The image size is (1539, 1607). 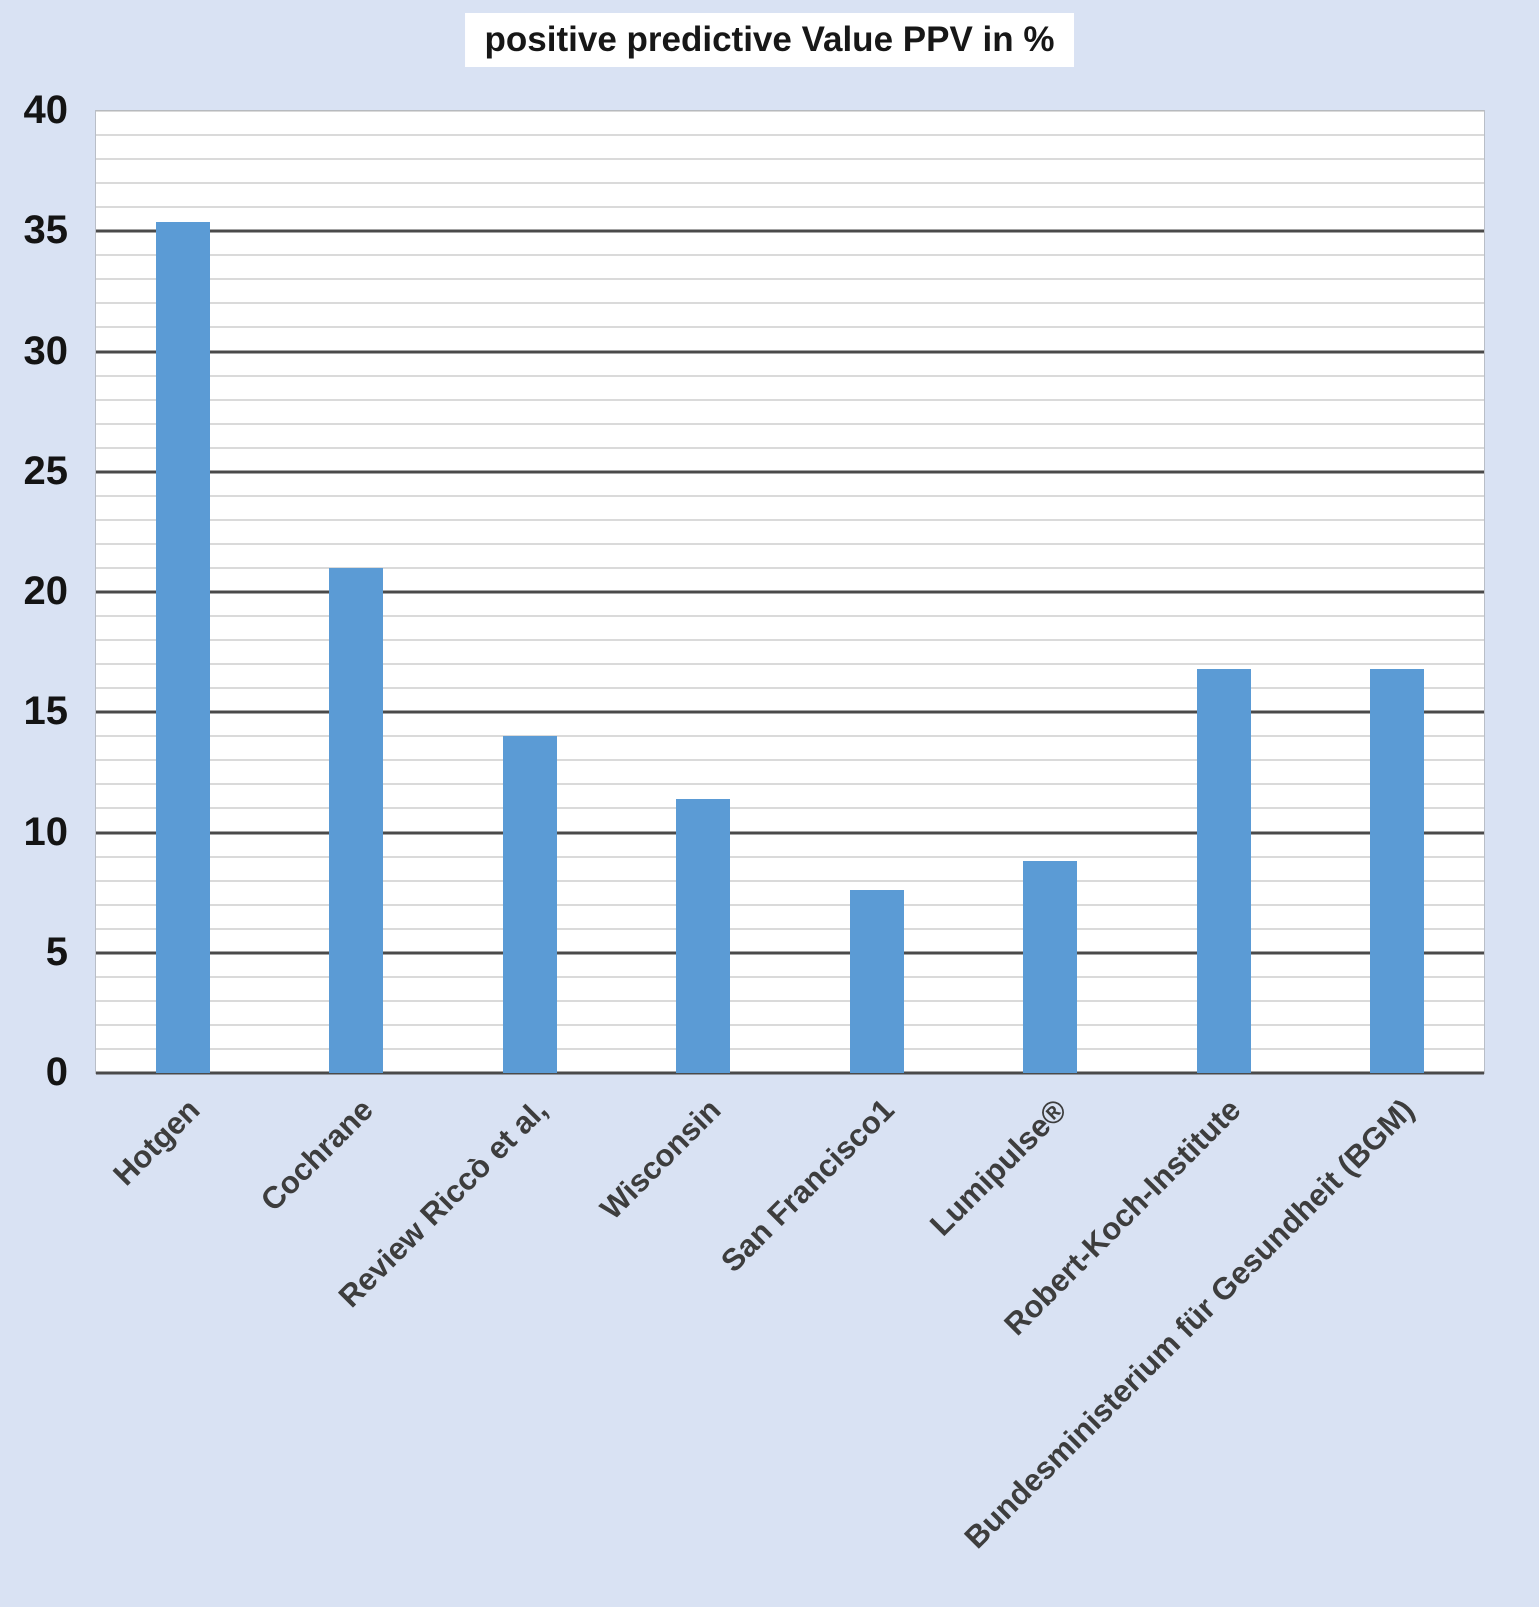 I want to click on bar-wisconsin, so click(x=703, y=935).